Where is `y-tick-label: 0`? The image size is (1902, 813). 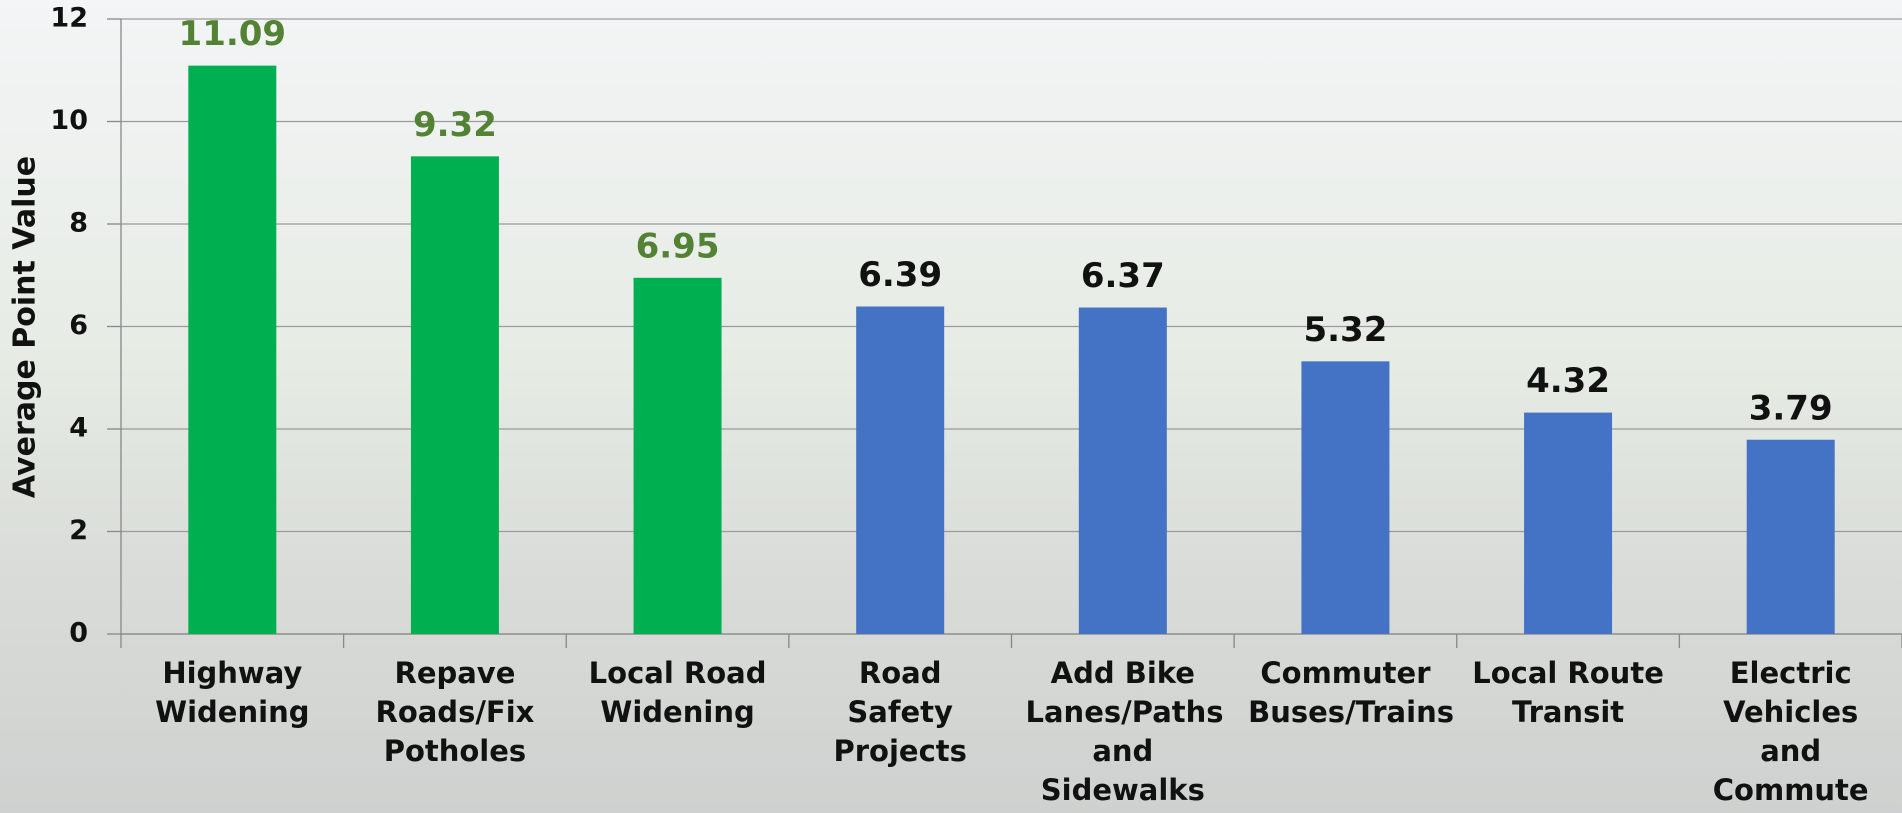 y-tick-label: 0 is located at coordinates (78, 633).